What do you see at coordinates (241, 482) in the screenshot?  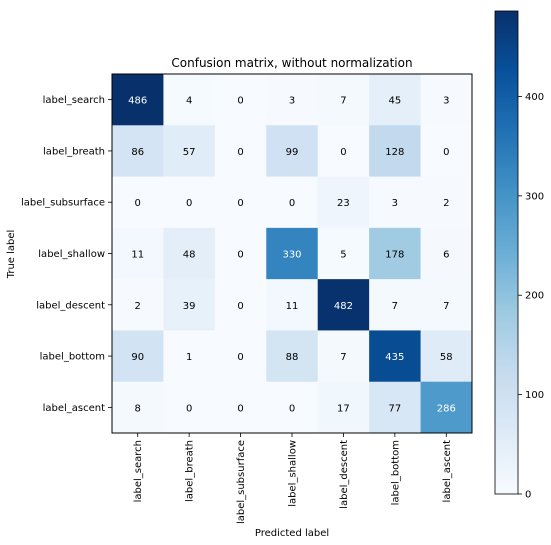 I see `x-tick-label: label_subsurface` at bounding box center [241, 482].